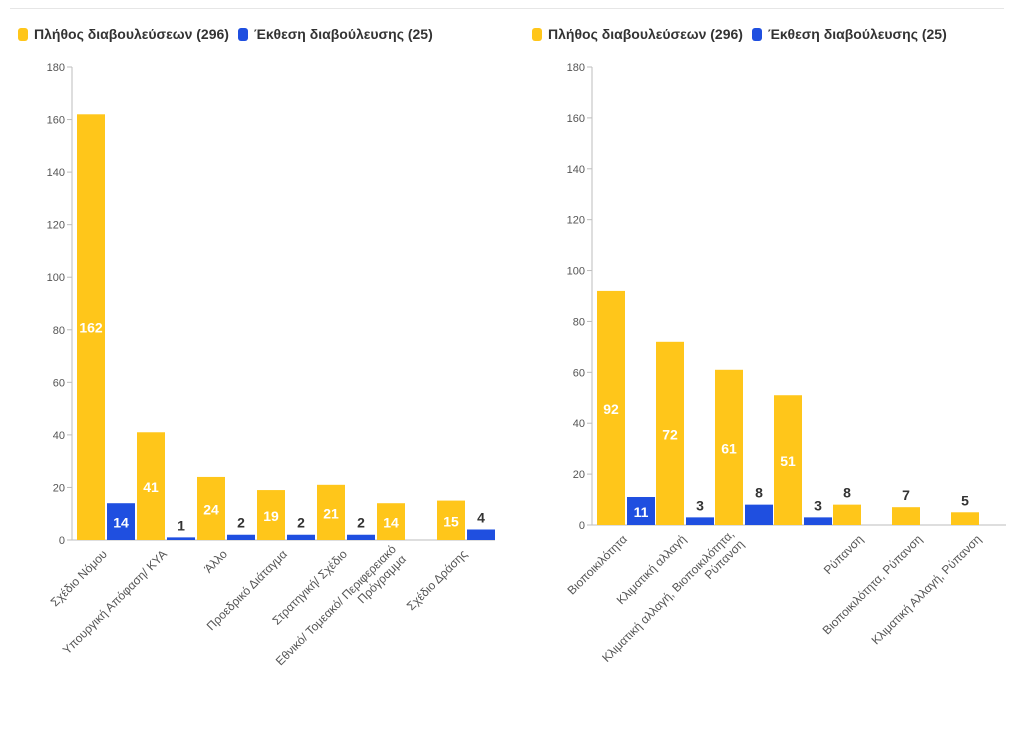 The image size is (1014, 739). What do you see at coordinates (847, 493) in the screenshot?
I see `bar-value-label-consultations: 8` at bounding box center [847, 493].